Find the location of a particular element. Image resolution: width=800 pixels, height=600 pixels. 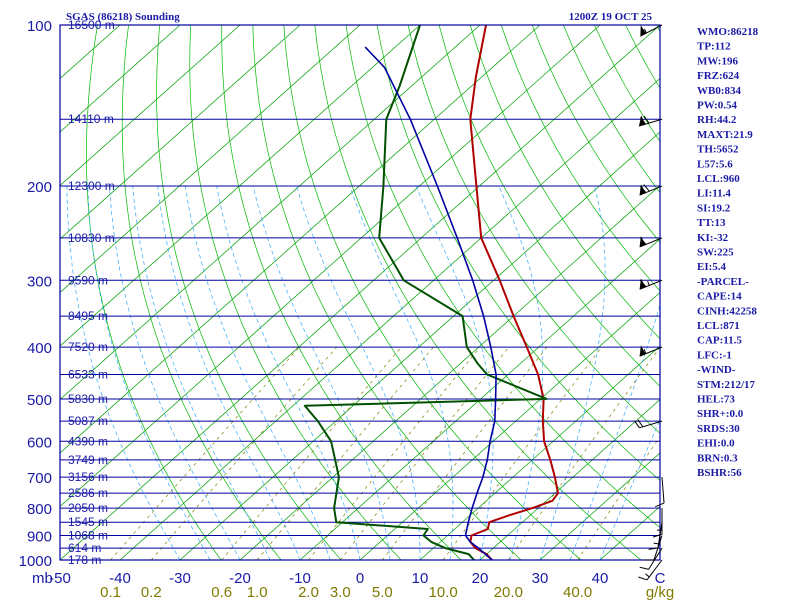

index-entry: CINH:42258 is located at coordinates (727, 311).